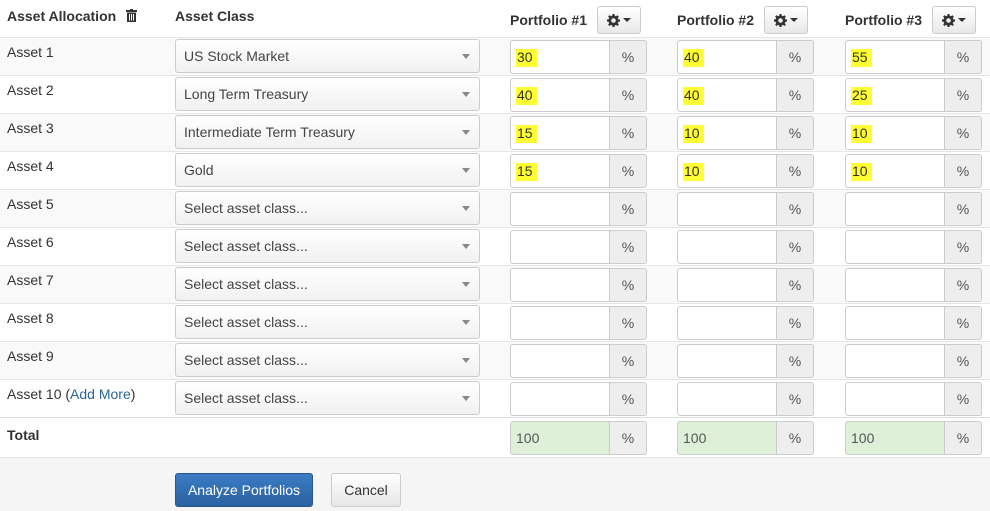 This screenshot has width=990, height=511. What do you see at coordinates (560, 438) in the screenshot?
I see `total-portfolio-1: 100` at bounding box center [560, 438].